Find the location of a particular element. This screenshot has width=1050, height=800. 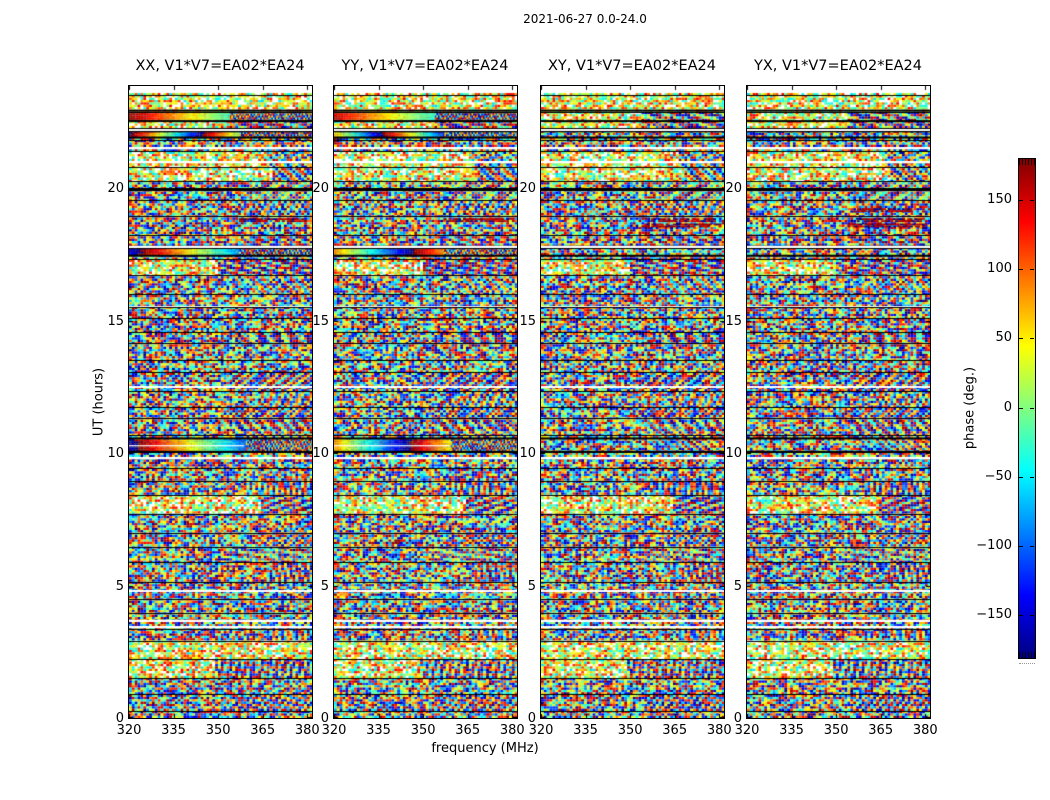

panel-yx is located at coordinates (838, 402).